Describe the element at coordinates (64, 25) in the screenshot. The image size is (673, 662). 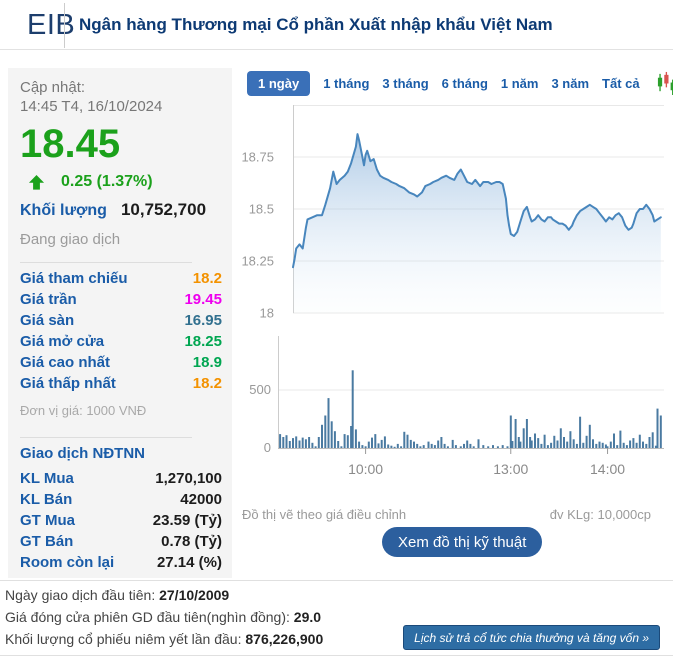
I see `header-divider` at that location.